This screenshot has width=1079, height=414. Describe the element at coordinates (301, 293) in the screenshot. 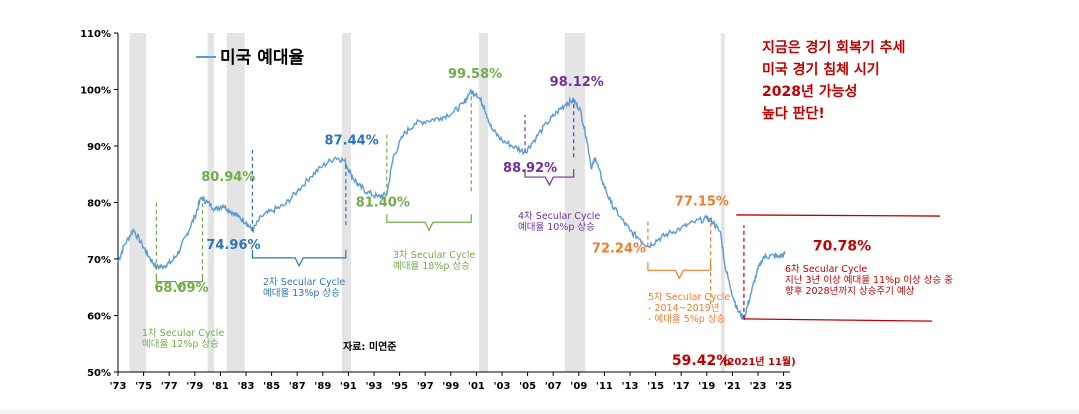

I see `cycle-label-line: 예대율 13%p 상승` at that location.